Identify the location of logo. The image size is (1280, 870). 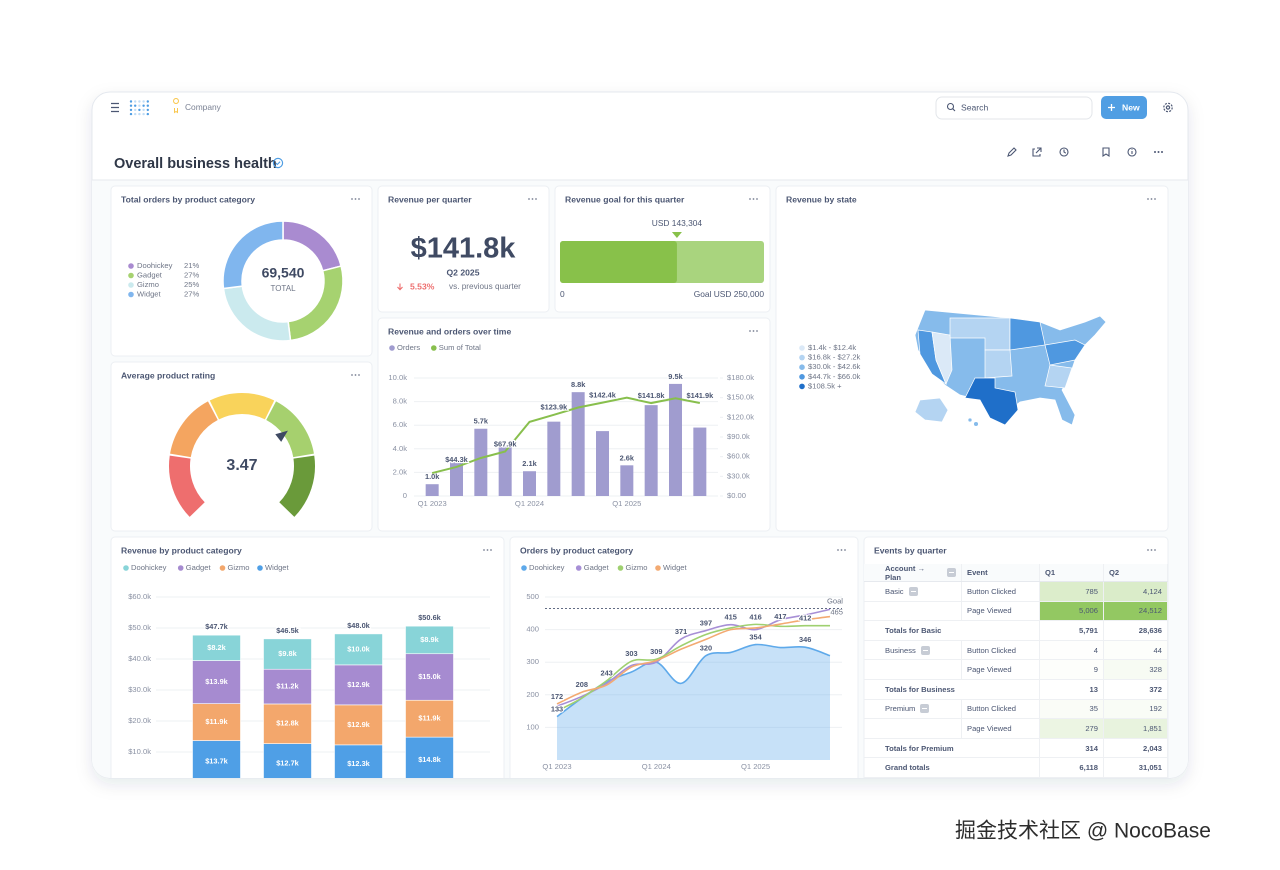
(139, 108).